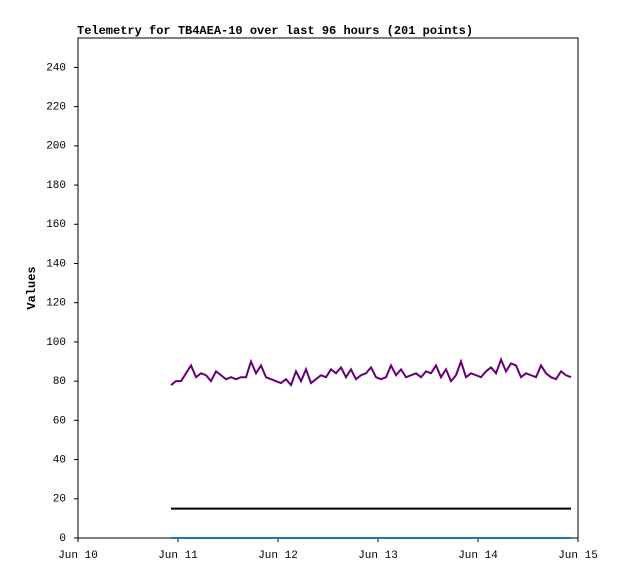  Describe the element at coordinates (56, 304) in the screenshot. I see `y-tick-label: 120` at that location.